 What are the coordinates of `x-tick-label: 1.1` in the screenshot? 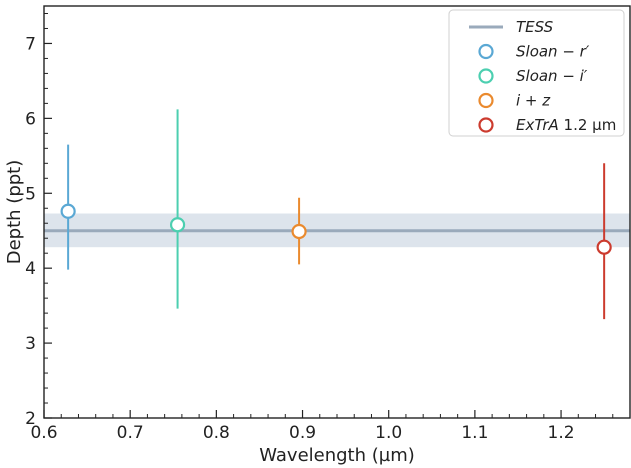 It's located at (474, 433).